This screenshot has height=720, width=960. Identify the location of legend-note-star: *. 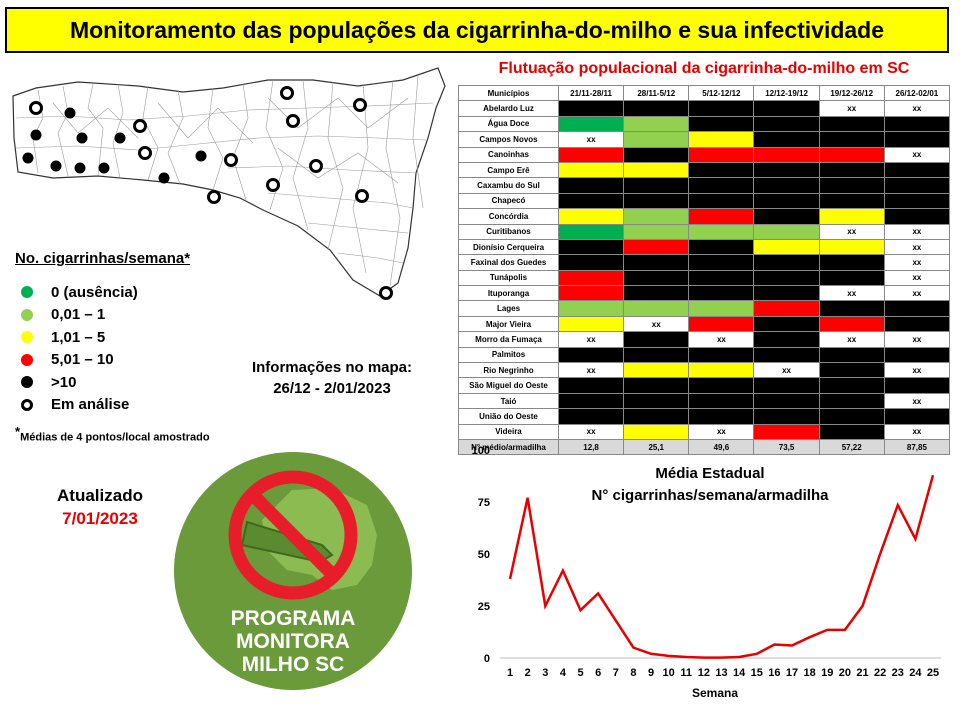
(18, 431).